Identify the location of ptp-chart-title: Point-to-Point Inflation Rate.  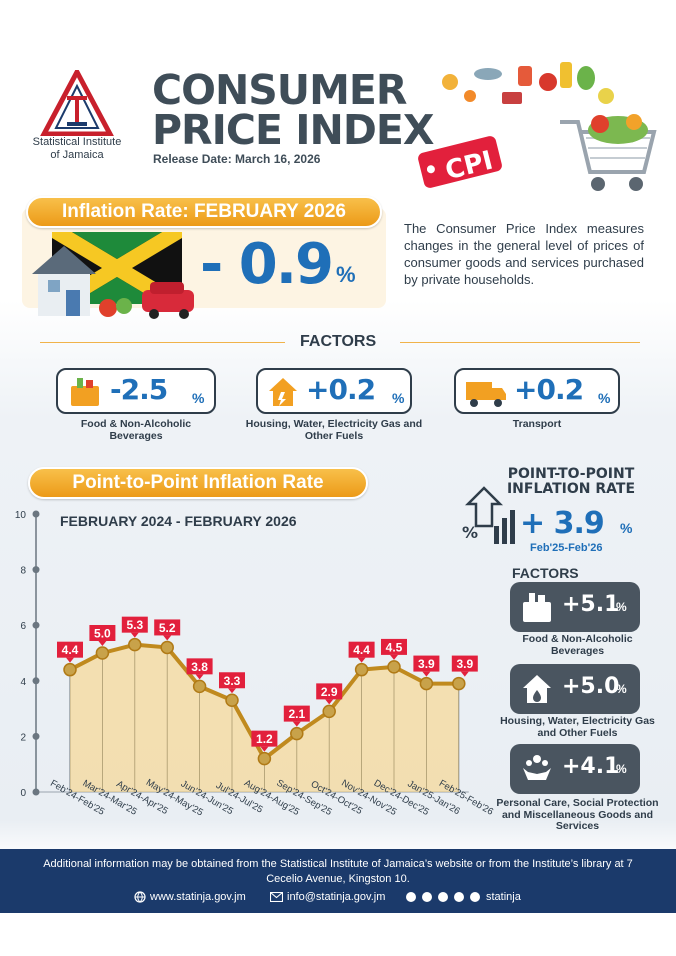
(198, 483).